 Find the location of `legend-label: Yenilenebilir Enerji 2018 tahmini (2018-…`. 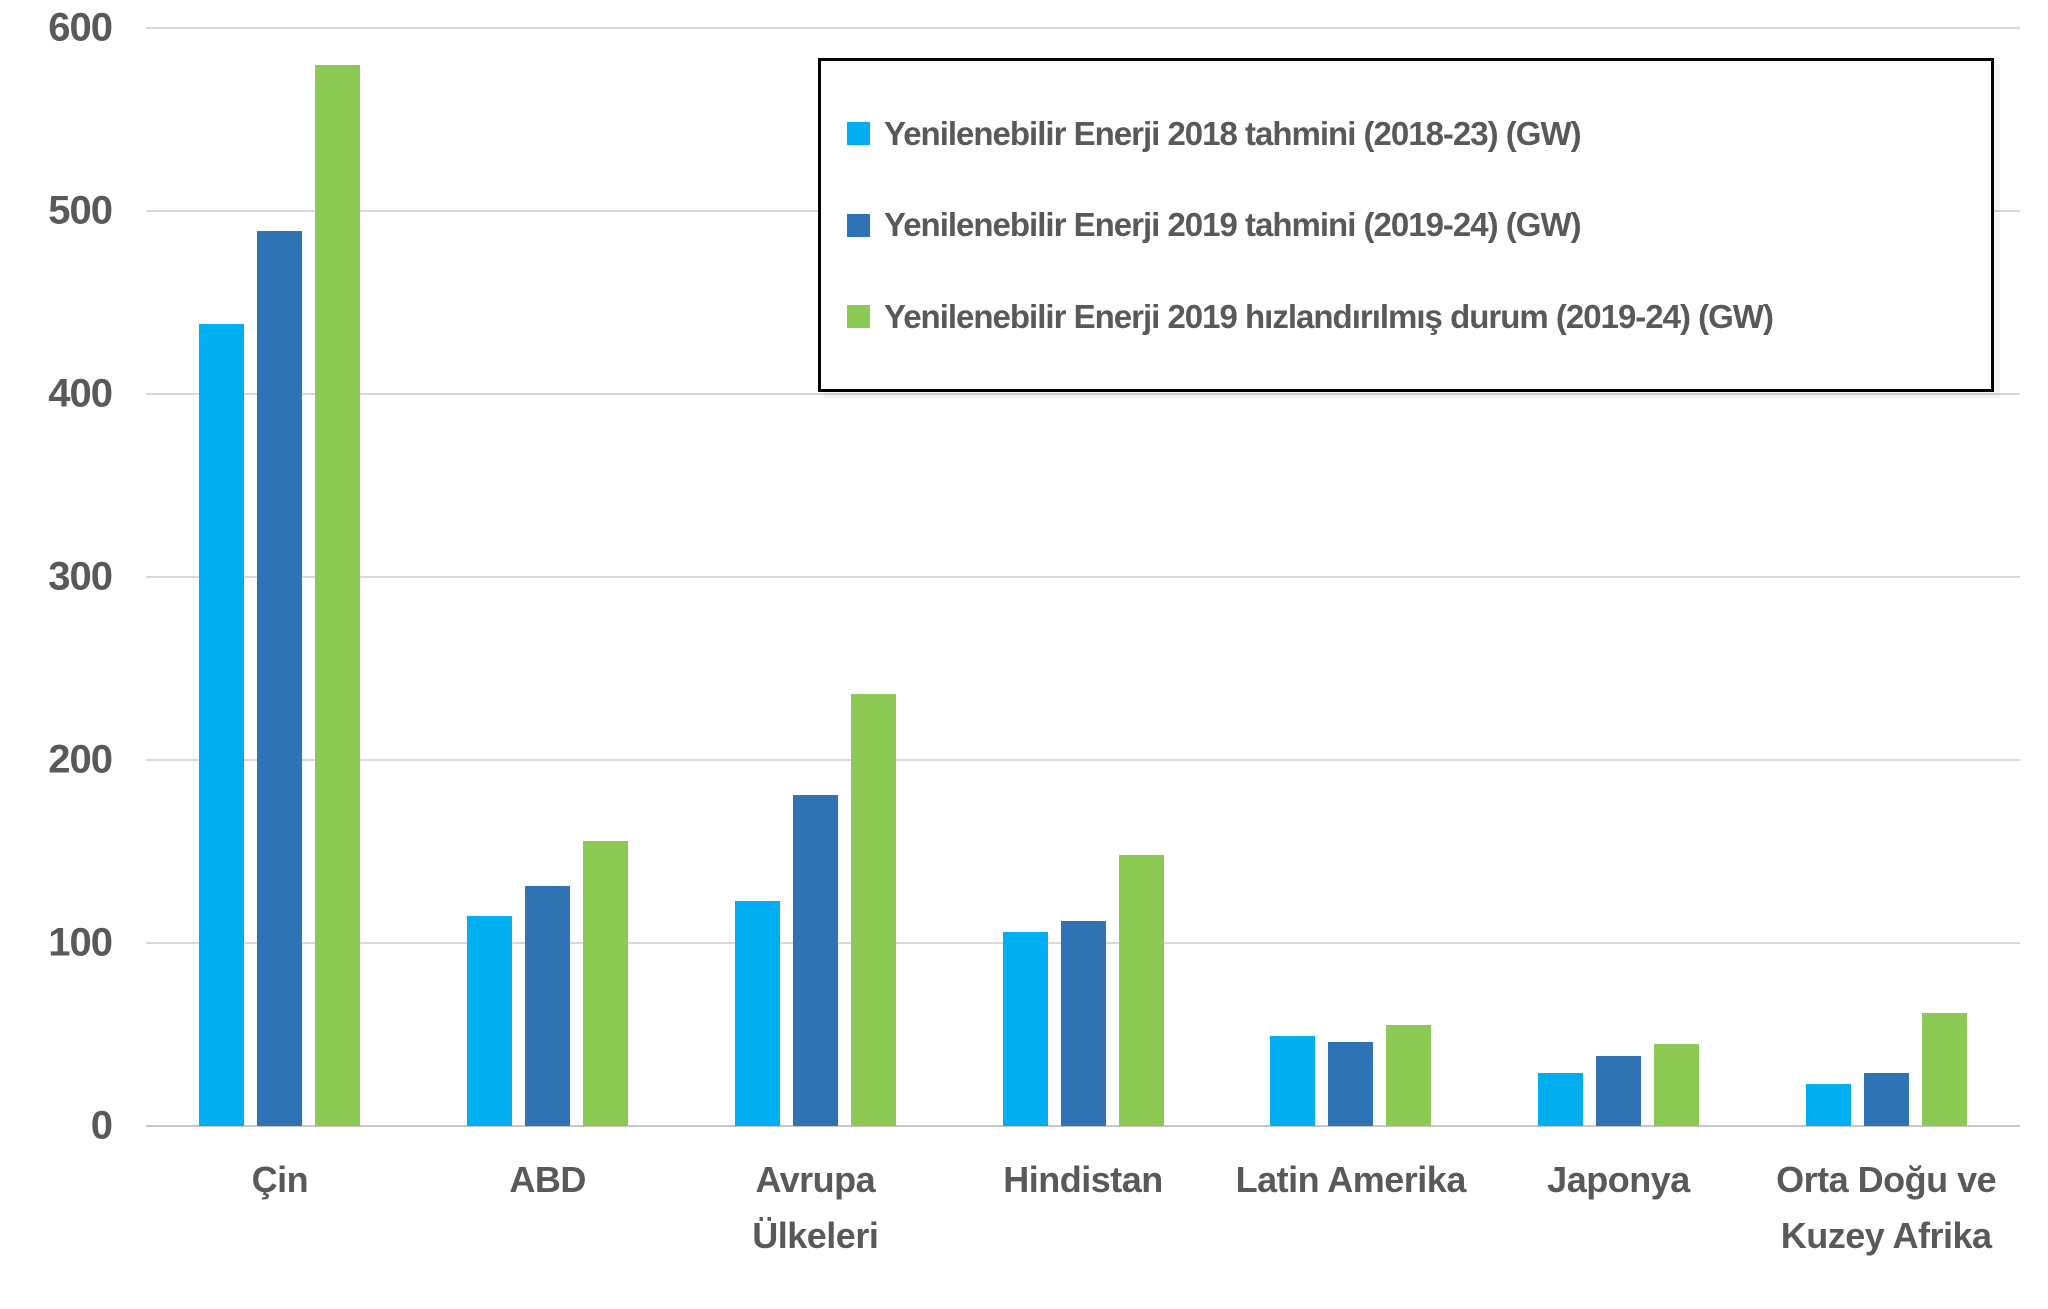

legend-label: Yenilenebilir Enerji 2018 tahmini (2018-… is located at coordinates (1233, 133).